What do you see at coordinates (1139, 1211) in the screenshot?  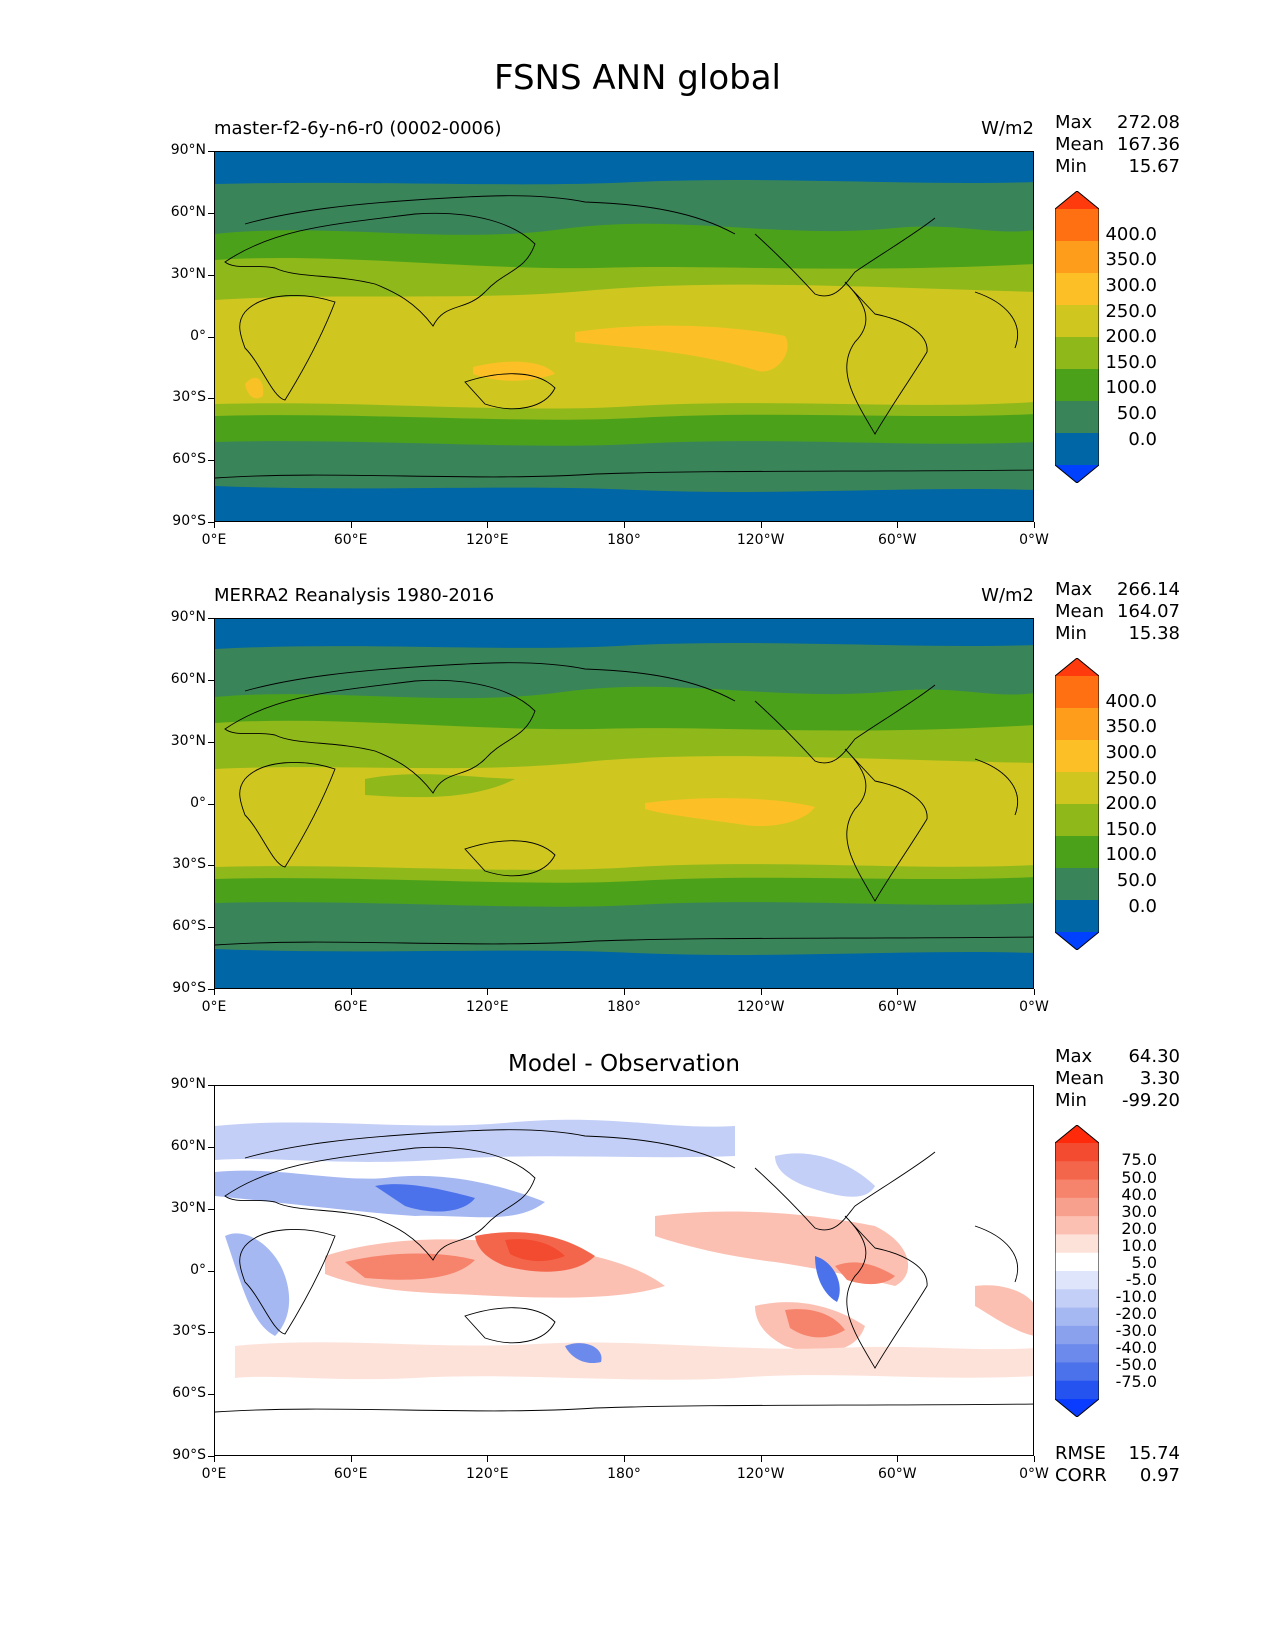 I see `colorbar-tick-label: 30.0` at bounding box center [1139, 1211].